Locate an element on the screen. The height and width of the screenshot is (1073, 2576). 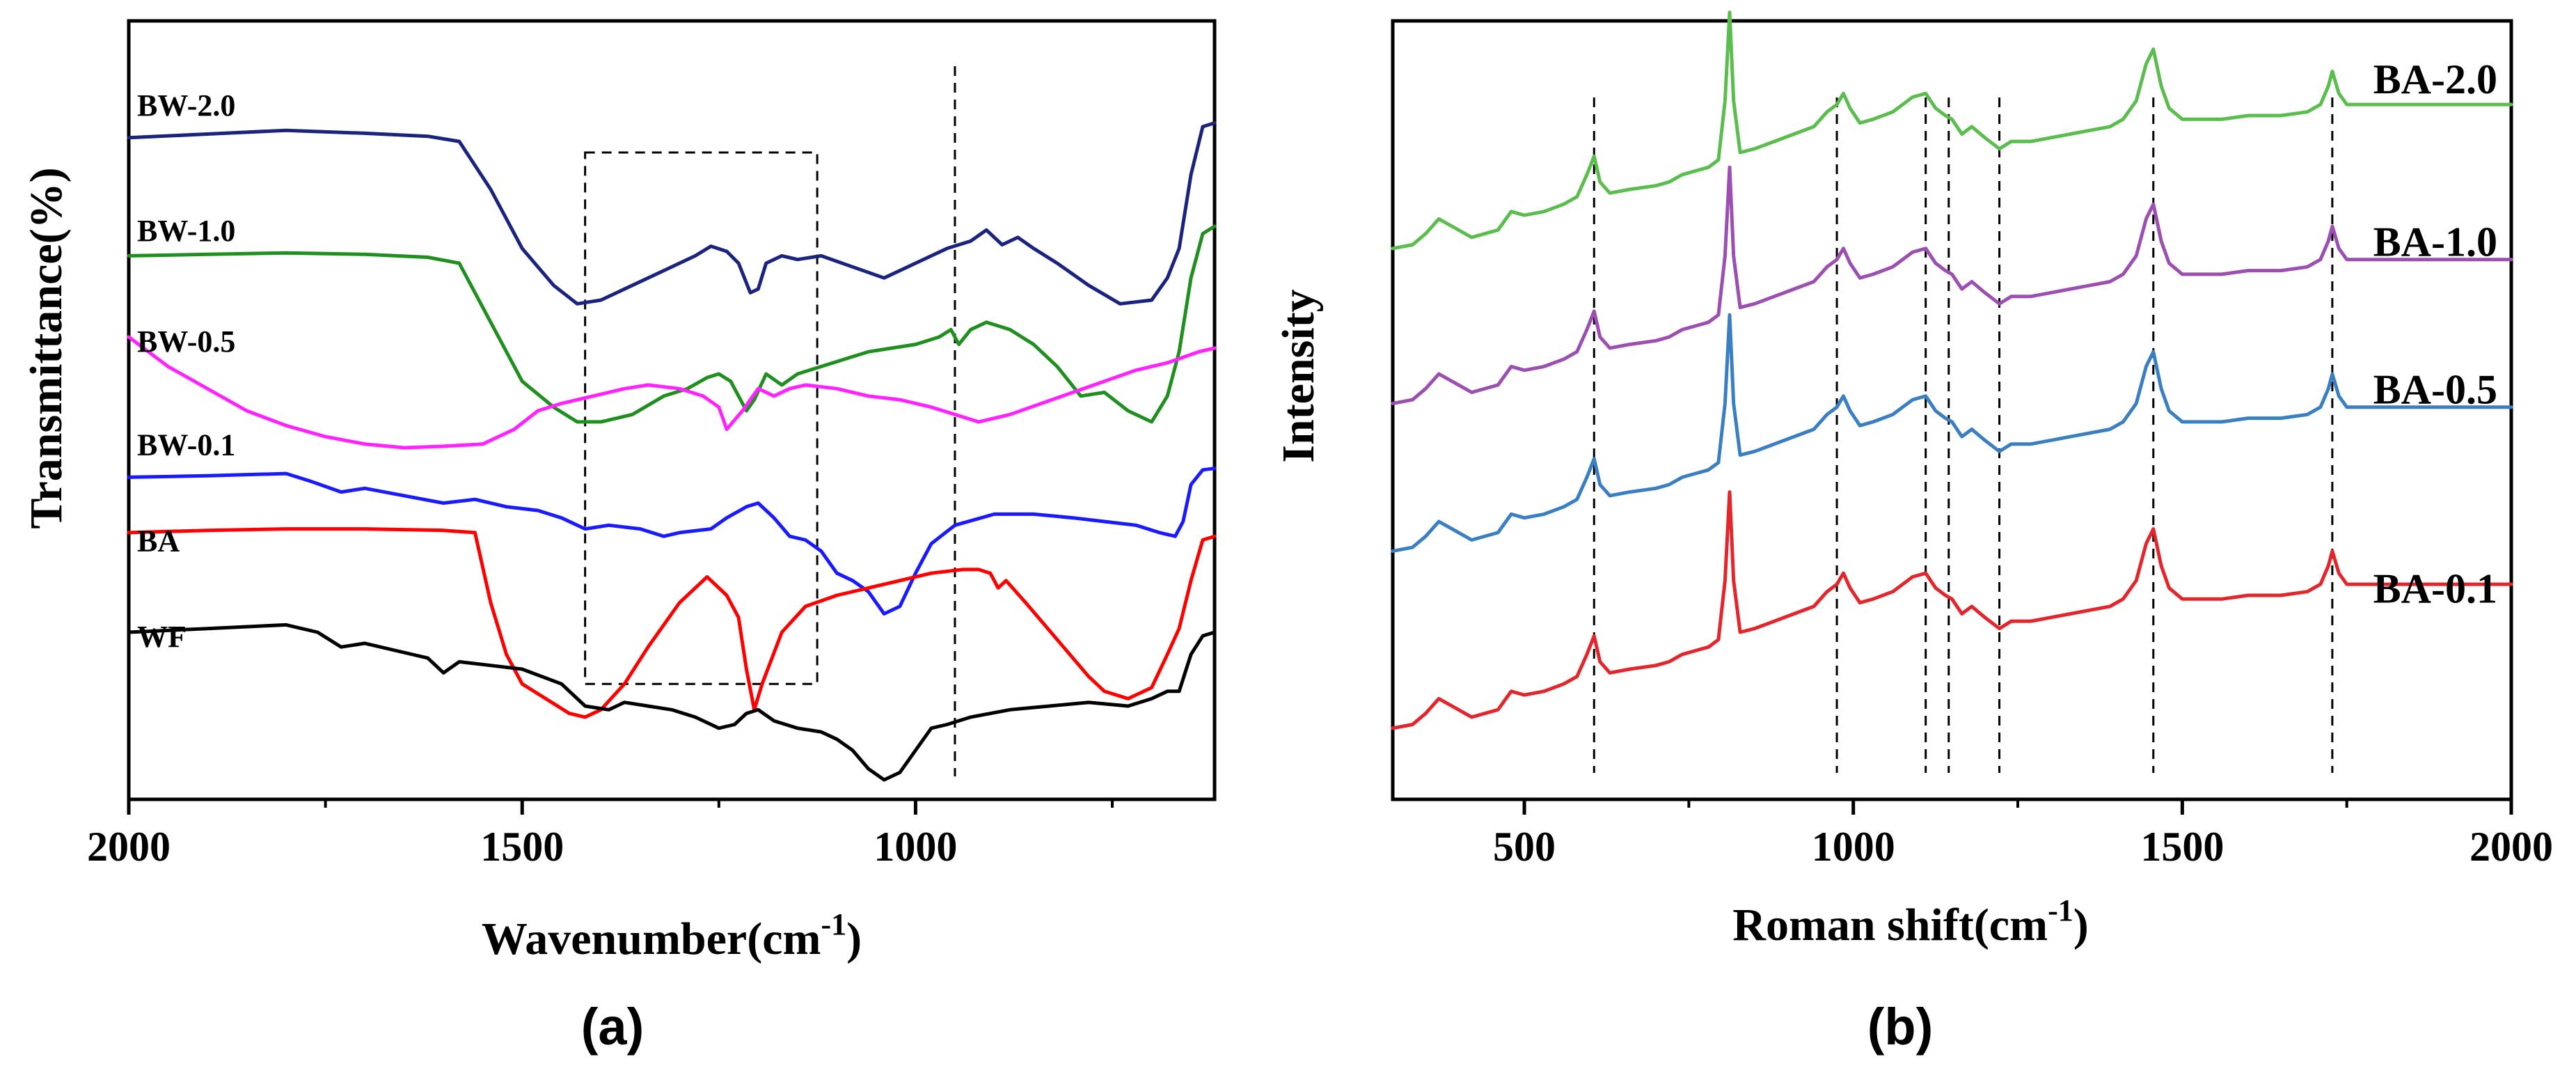
a-series-label: WF is located at coordinates (162, 637).